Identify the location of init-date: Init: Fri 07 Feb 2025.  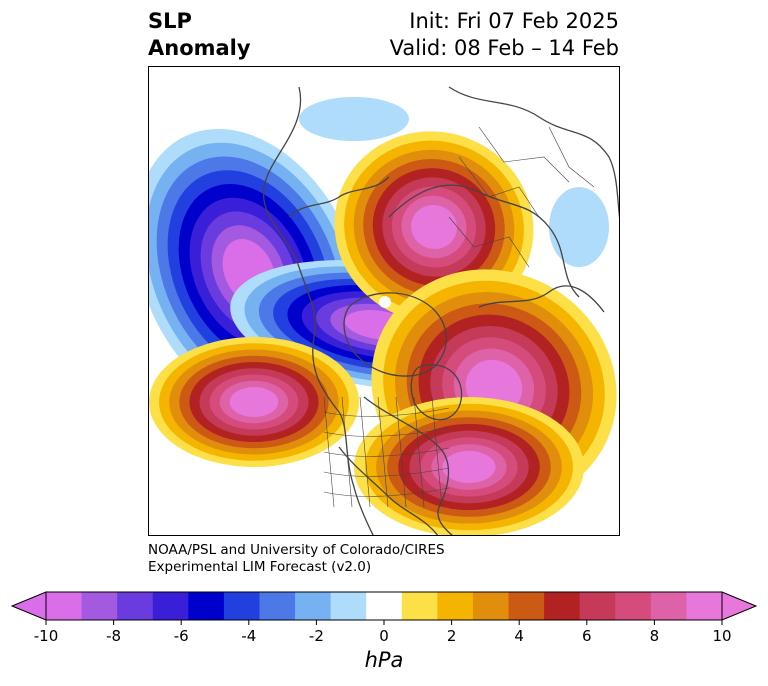
(514, 21).